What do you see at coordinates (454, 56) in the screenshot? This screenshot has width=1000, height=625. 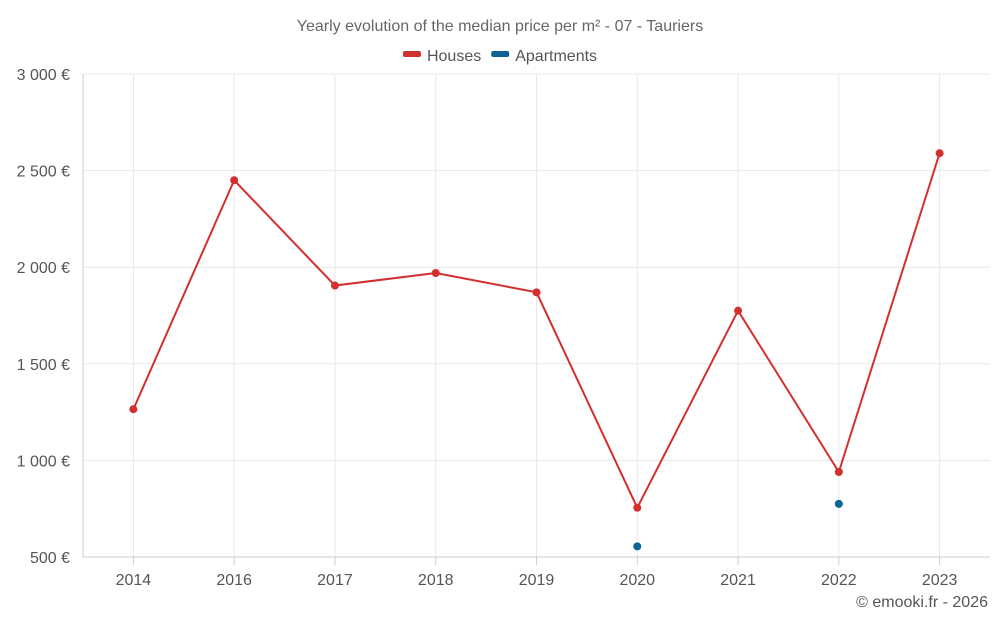 I see `legend-label: Houses` at bounding box center [454, 56].